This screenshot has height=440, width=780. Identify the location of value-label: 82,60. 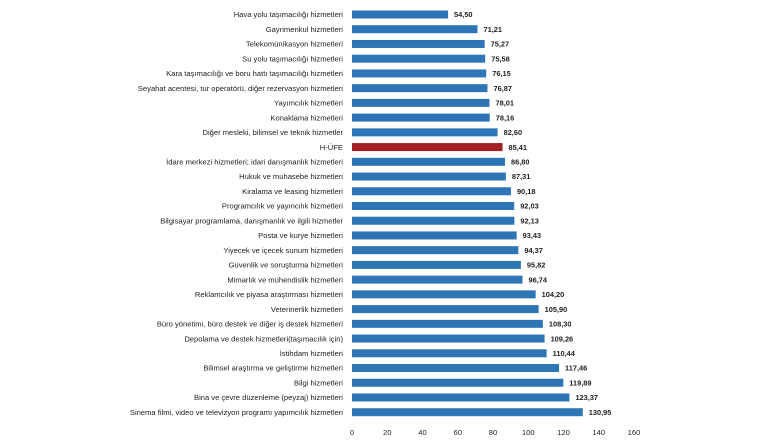
(513, 132).